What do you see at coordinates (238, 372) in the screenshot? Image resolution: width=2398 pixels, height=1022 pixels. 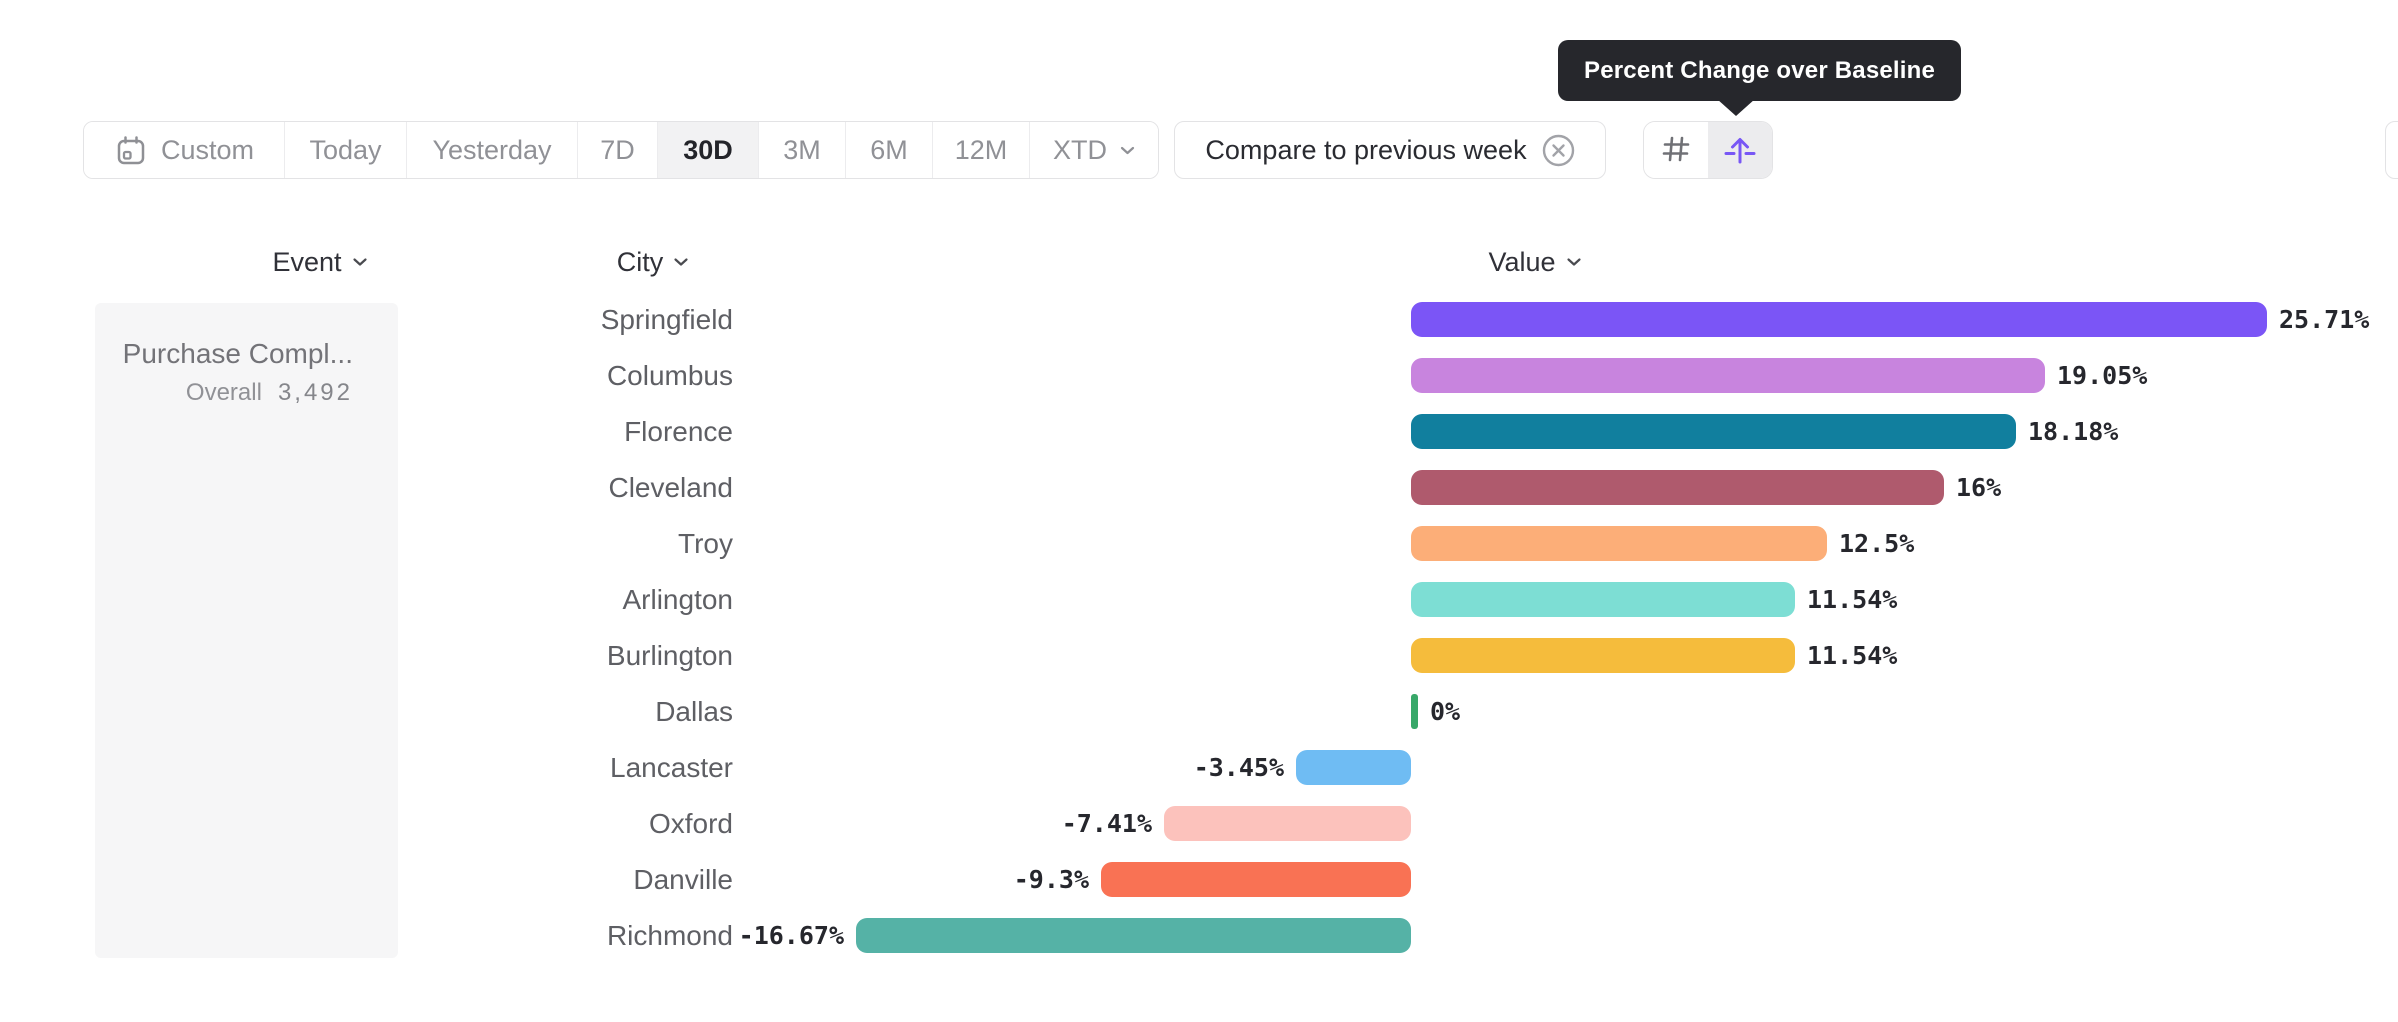 I see `event-card-content: Purchase Compl... Overall 3,492` at bounding box center [238, 372].